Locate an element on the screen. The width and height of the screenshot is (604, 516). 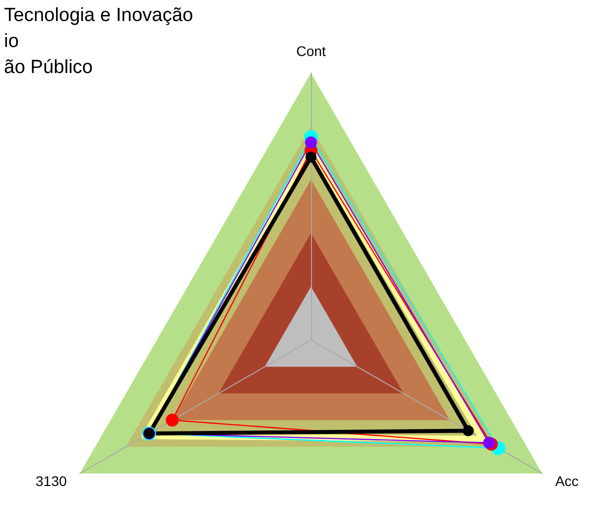
spoke-label: Cont is located at coordinates (311, 51).